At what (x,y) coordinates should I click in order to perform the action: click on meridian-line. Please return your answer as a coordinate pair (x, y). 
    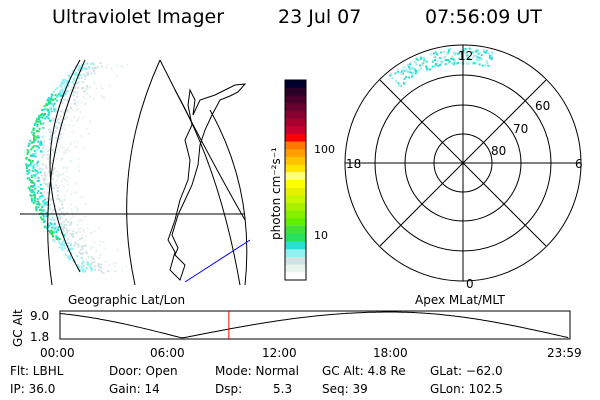
    Looking at the image, I should click on (66, 172).